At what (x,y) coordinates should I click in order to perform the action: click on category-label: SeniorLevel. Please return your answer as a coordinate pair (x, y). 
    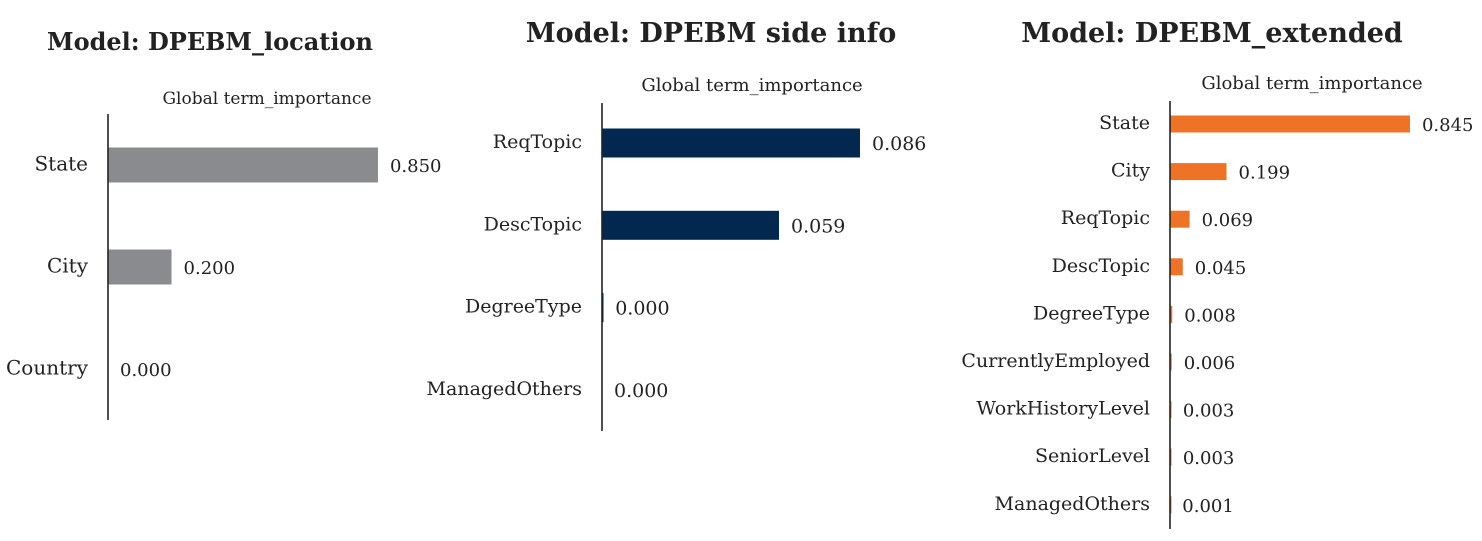
    Looking at the image, I should click on (1092, 456).